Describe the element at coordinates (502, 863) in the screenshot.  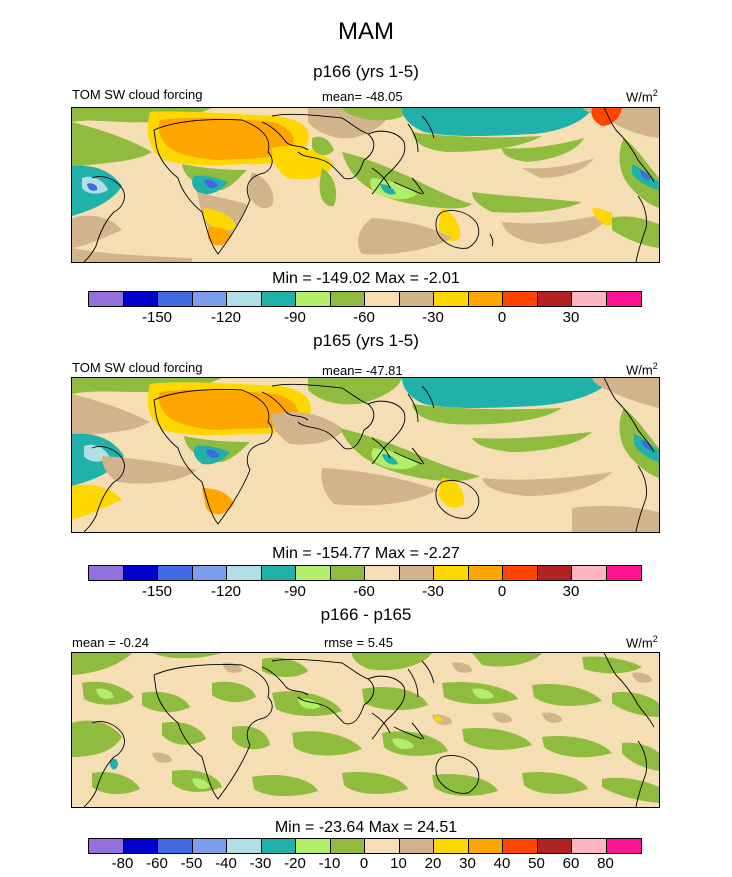
I see `colorbar-tick-label: 40` at that location.